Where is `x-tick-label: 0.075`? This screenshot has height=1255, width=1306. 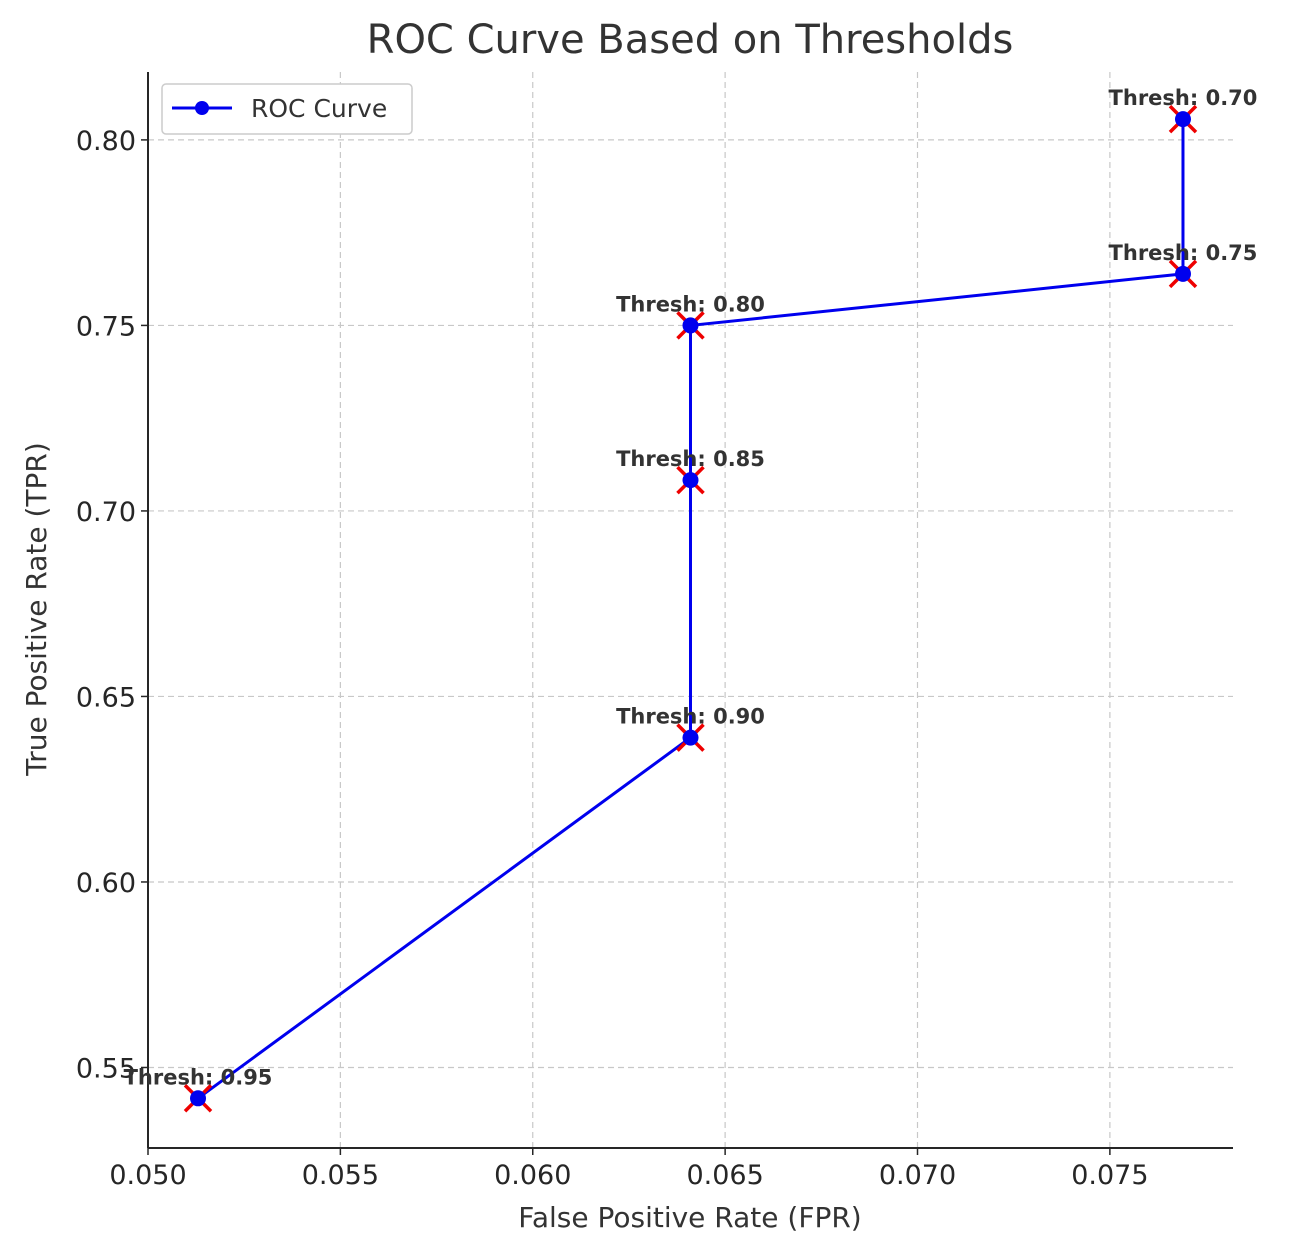 x-tick-label: 0.075 is located at coordinates (1109, 1175).